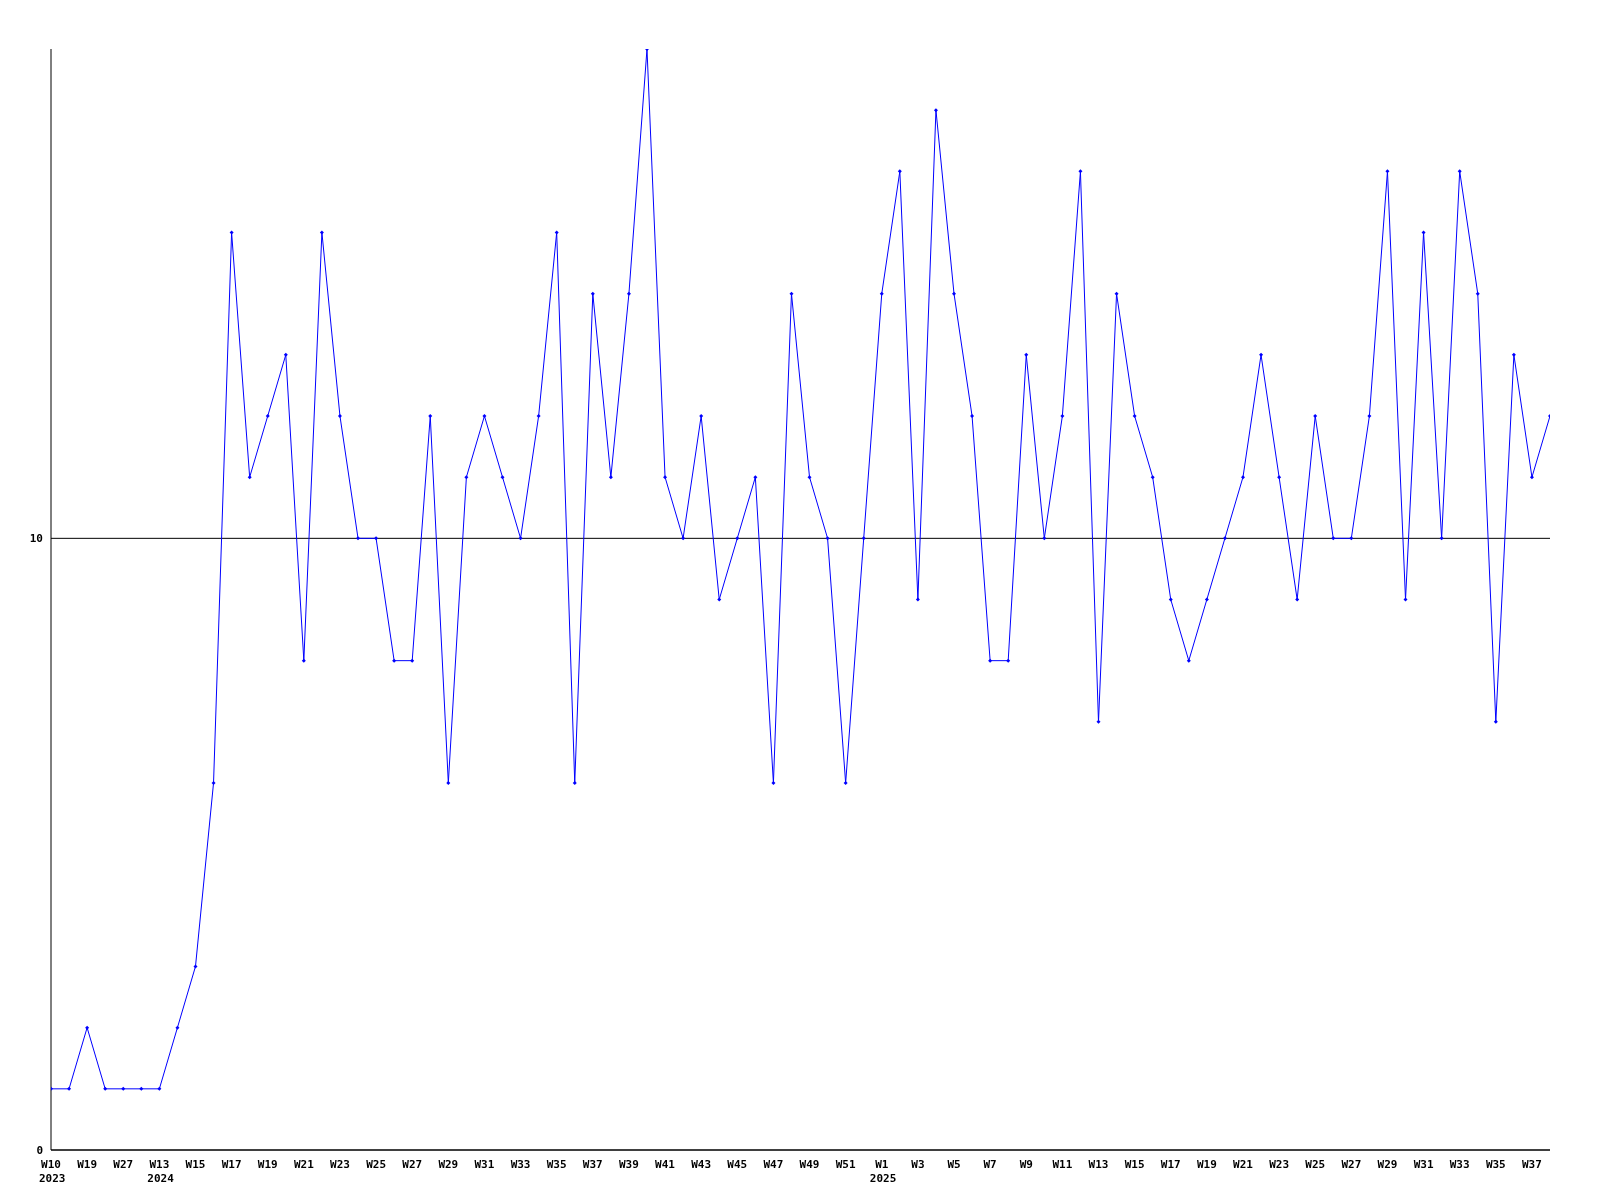  Describe the element at coordinates (809, 1164) in the screenshot. I see `x-tick-label: W49` at that location.